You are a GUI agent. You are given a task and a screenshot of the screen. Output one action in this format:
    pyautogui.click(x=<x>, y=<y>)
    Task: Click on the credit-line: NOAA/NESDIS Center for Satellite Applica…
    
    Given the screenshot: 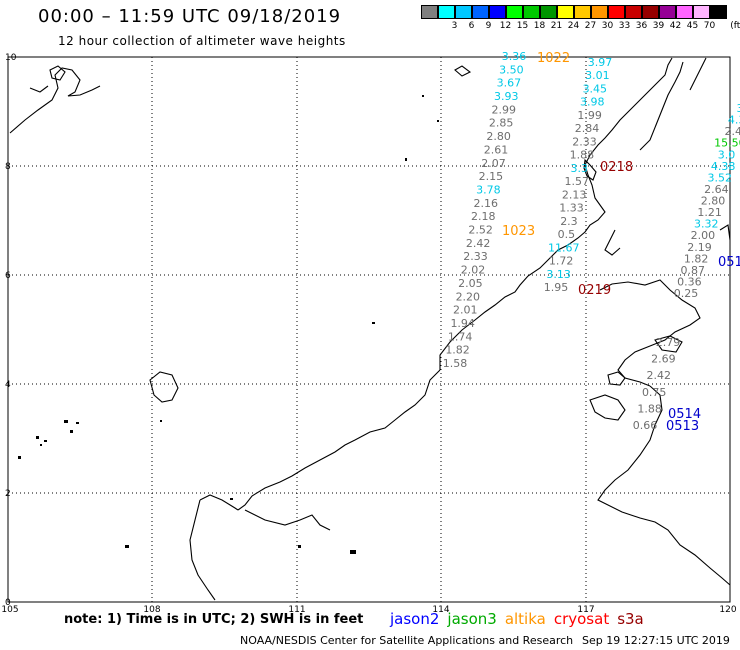 What is the action you would take?
    pyautogui.click(x=407, y=640)
    